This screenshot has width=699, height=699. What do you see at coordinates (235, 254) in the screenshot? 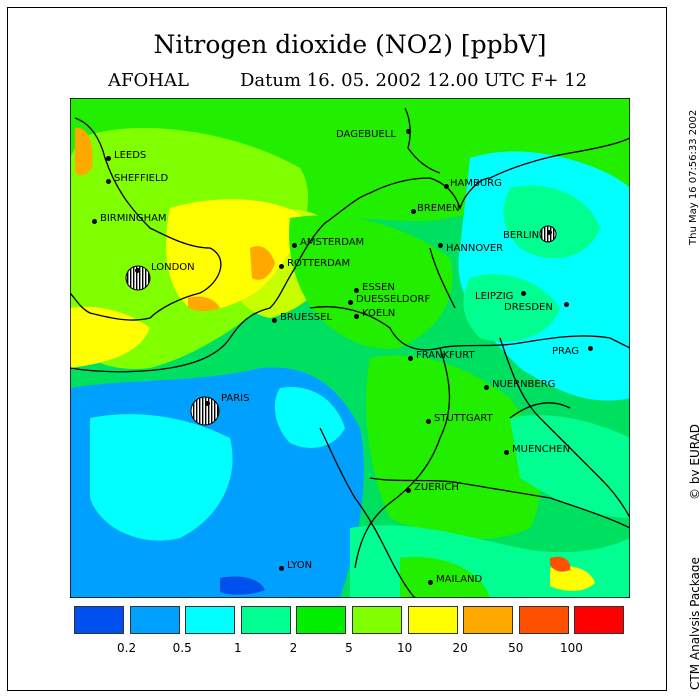
I see `field-yellow-london` at bounding box center [235, 254].